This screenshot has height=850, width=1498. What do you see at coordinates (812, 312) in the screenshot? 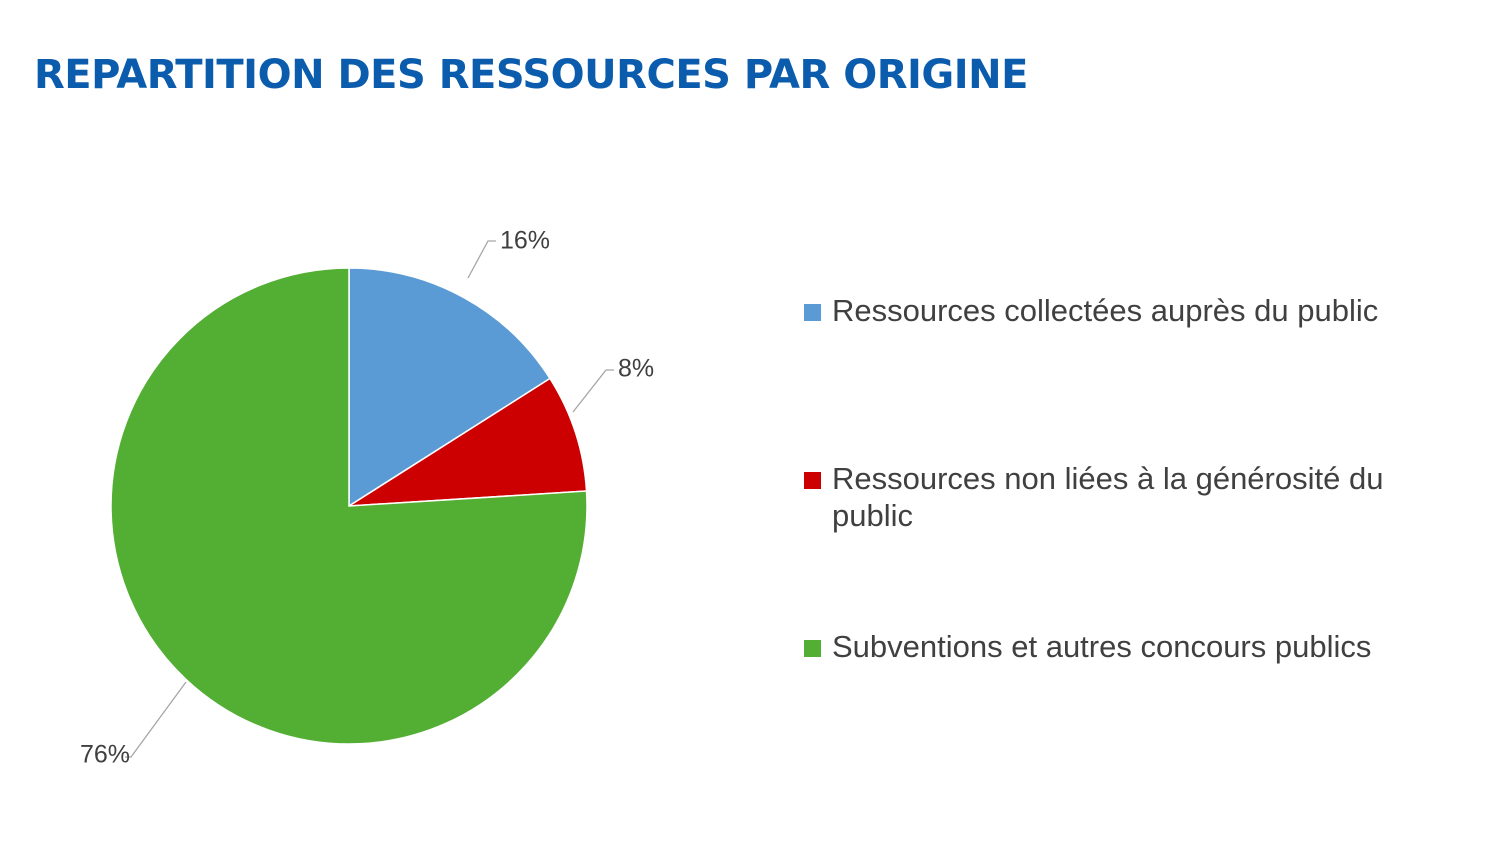
I see `legend-swatch-public-donations` at bounding box center [812, 312].